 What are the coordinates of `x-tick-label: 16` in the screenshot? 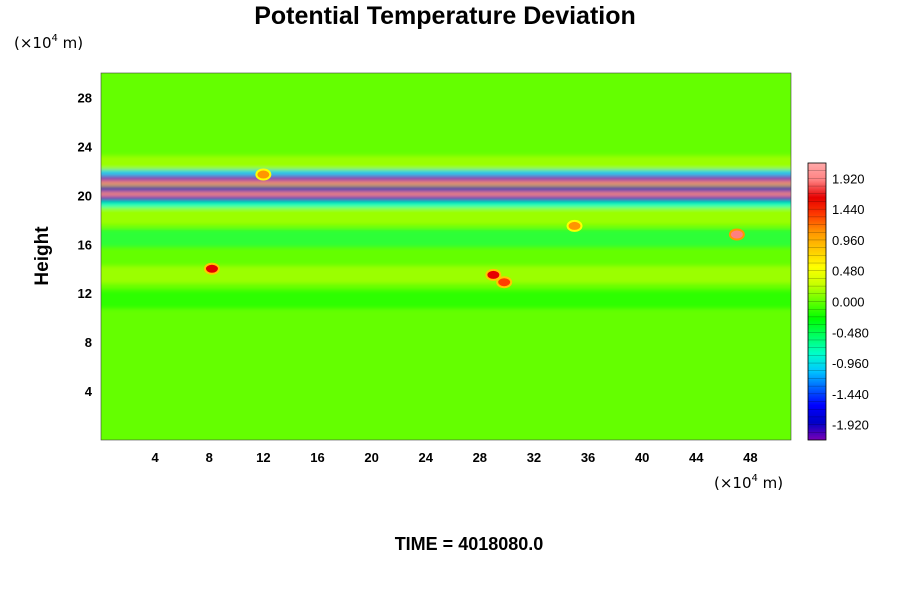 It's located at (317, 457).